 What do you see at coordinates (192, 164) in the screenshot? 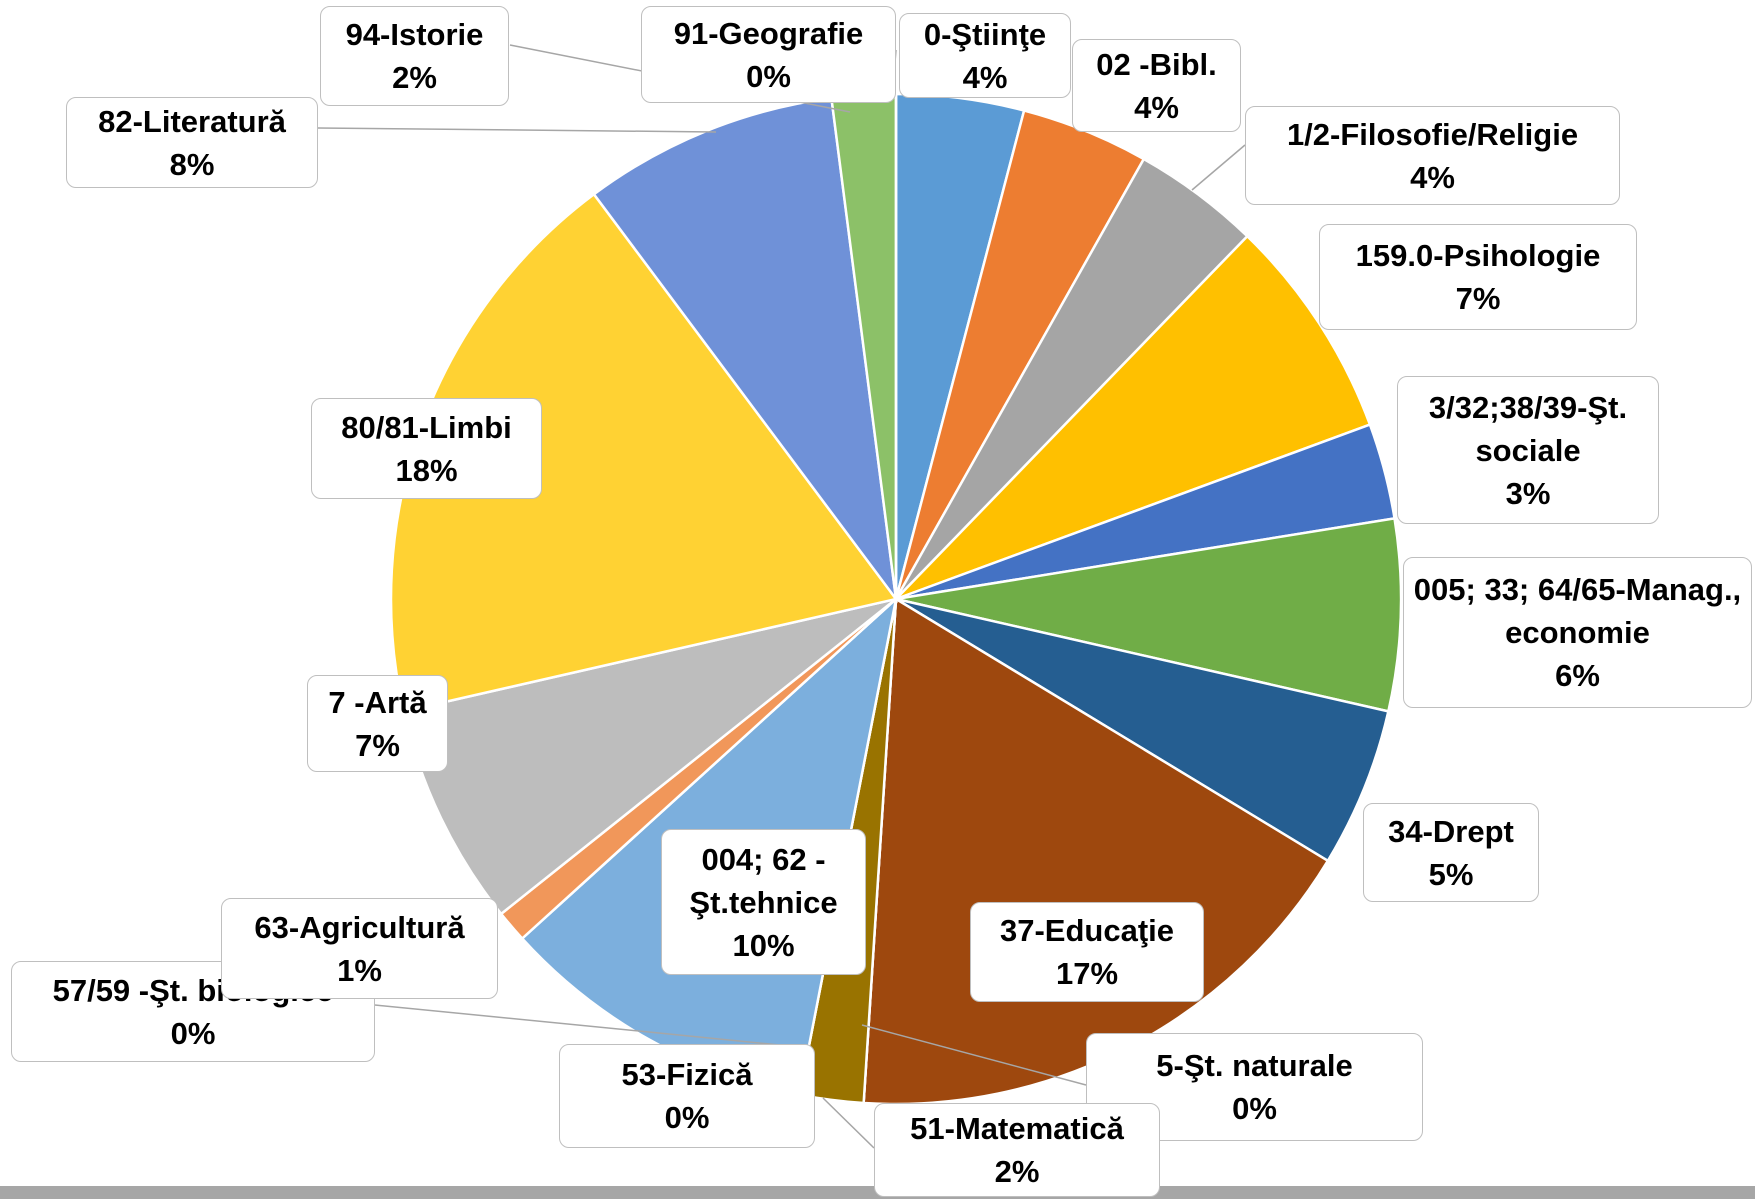
I see `label-value: 8%` at bounding box center [192, 164].